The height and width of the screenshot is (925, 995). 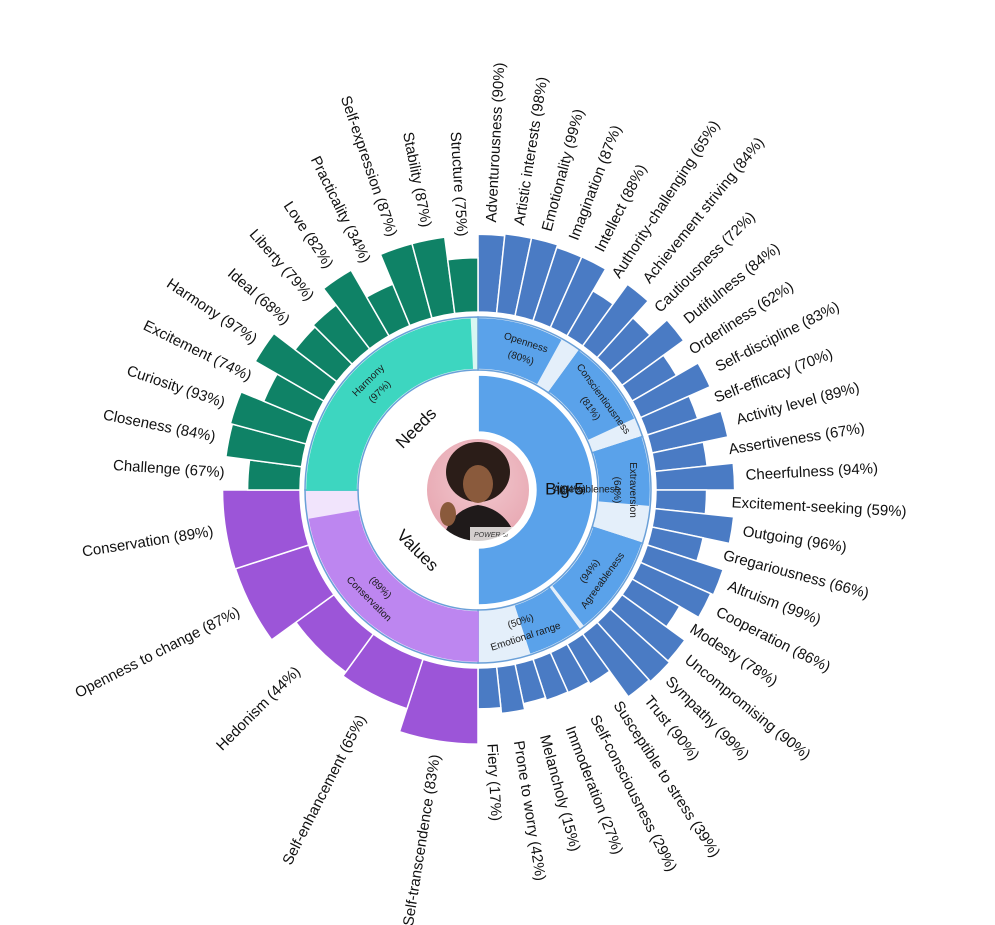 What do you see at coordinates (462, 285) in the screenshot?
I see `trait-bar-structure` at bounding box center [462, 285].